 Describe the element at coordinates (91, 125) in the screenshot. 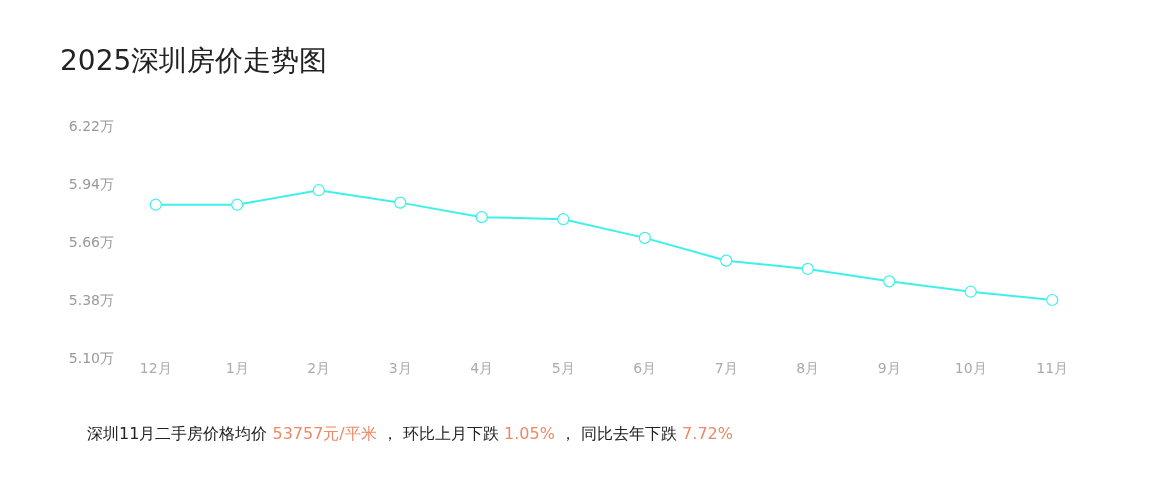

I see `y-tick-label: 6.22万` at that location.